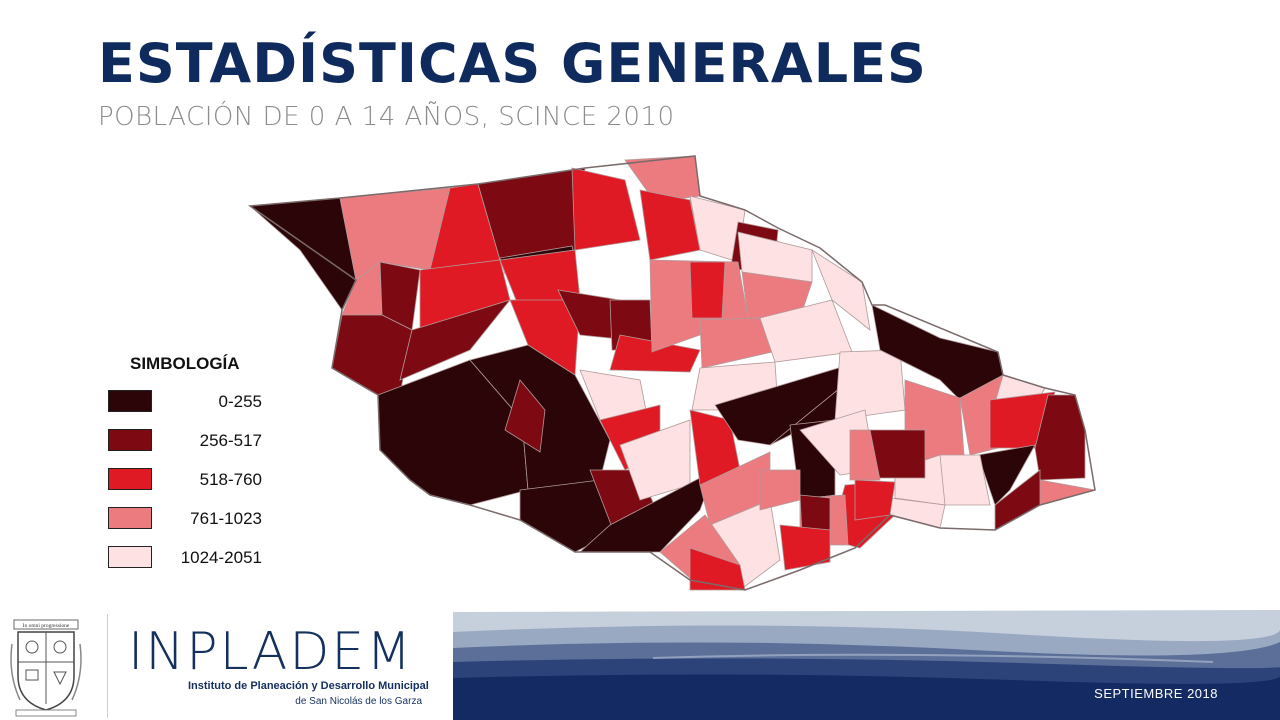 This screenshot has width=1280, height=720. What do you see at coordinates (226, 518) in the screenshot?
I see `legend-label: 761-1023` at bounding box center [226, 518].